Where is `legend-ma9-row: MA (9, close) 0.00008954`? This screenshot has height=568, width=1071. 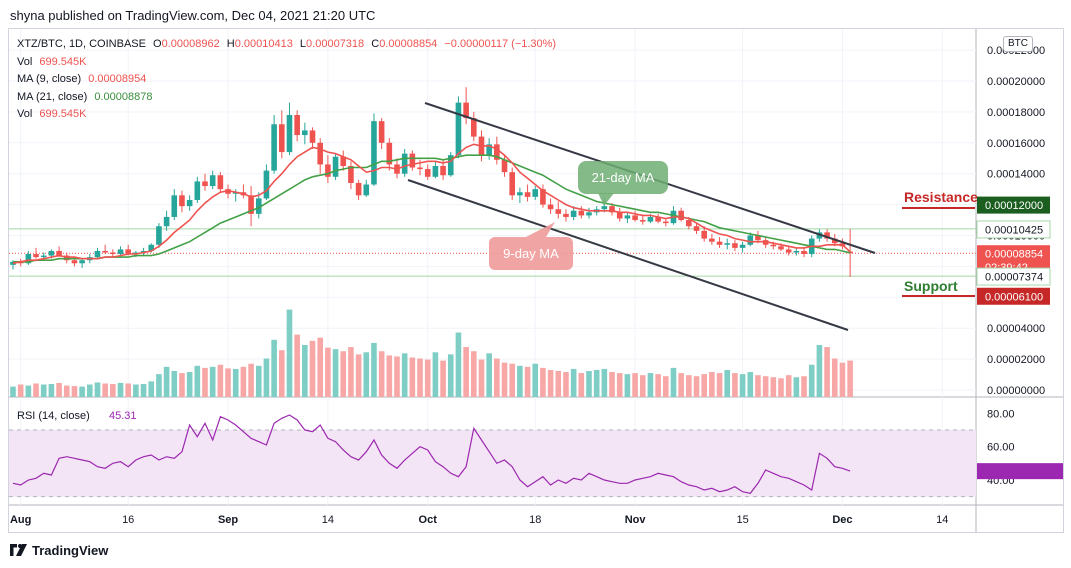
legend-ma9-row: MA (9, close) 0.00008954 is located at coordinates (286, 80).